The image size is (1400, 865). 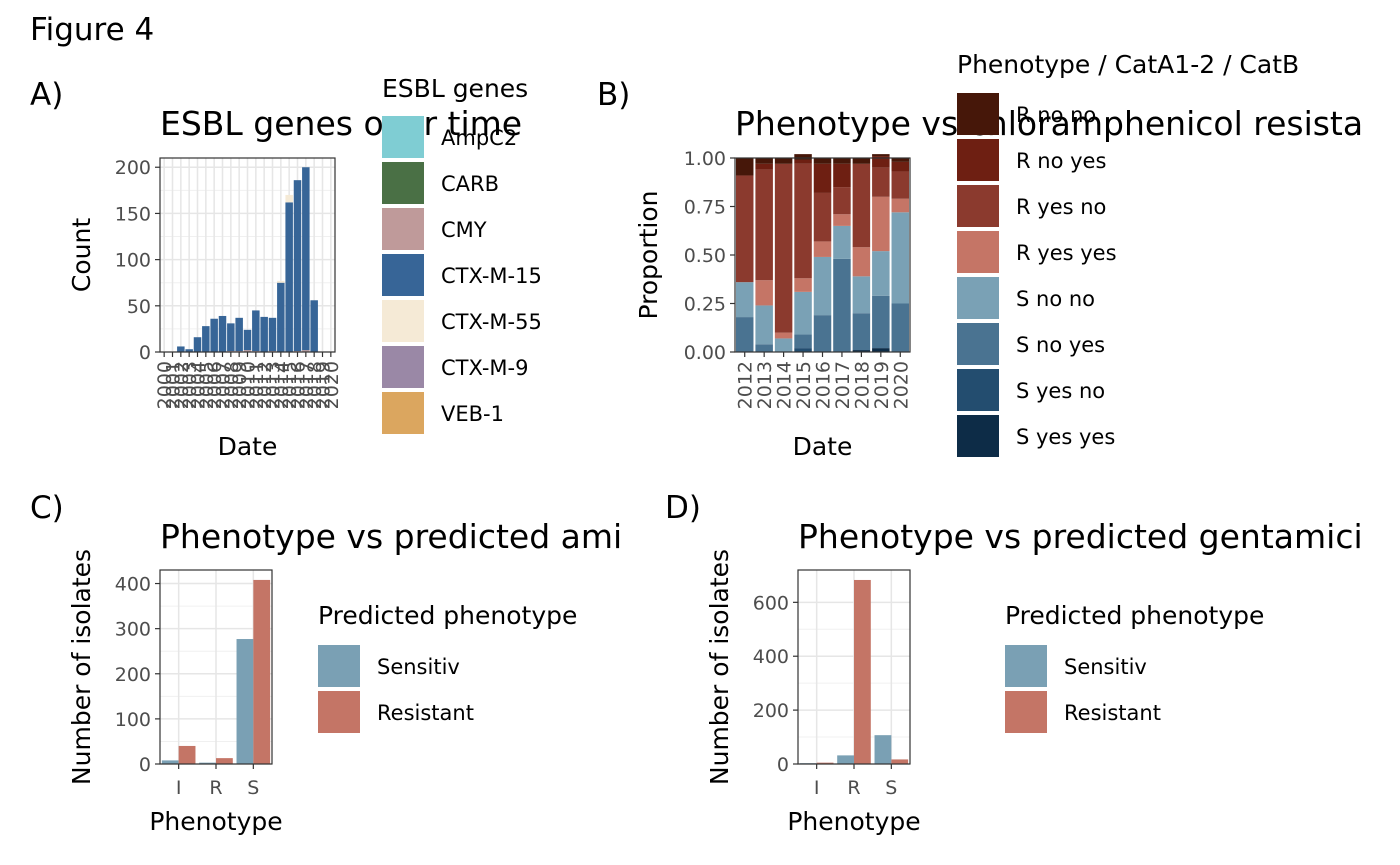 I want to click on bar, so click(x=883, y=749).